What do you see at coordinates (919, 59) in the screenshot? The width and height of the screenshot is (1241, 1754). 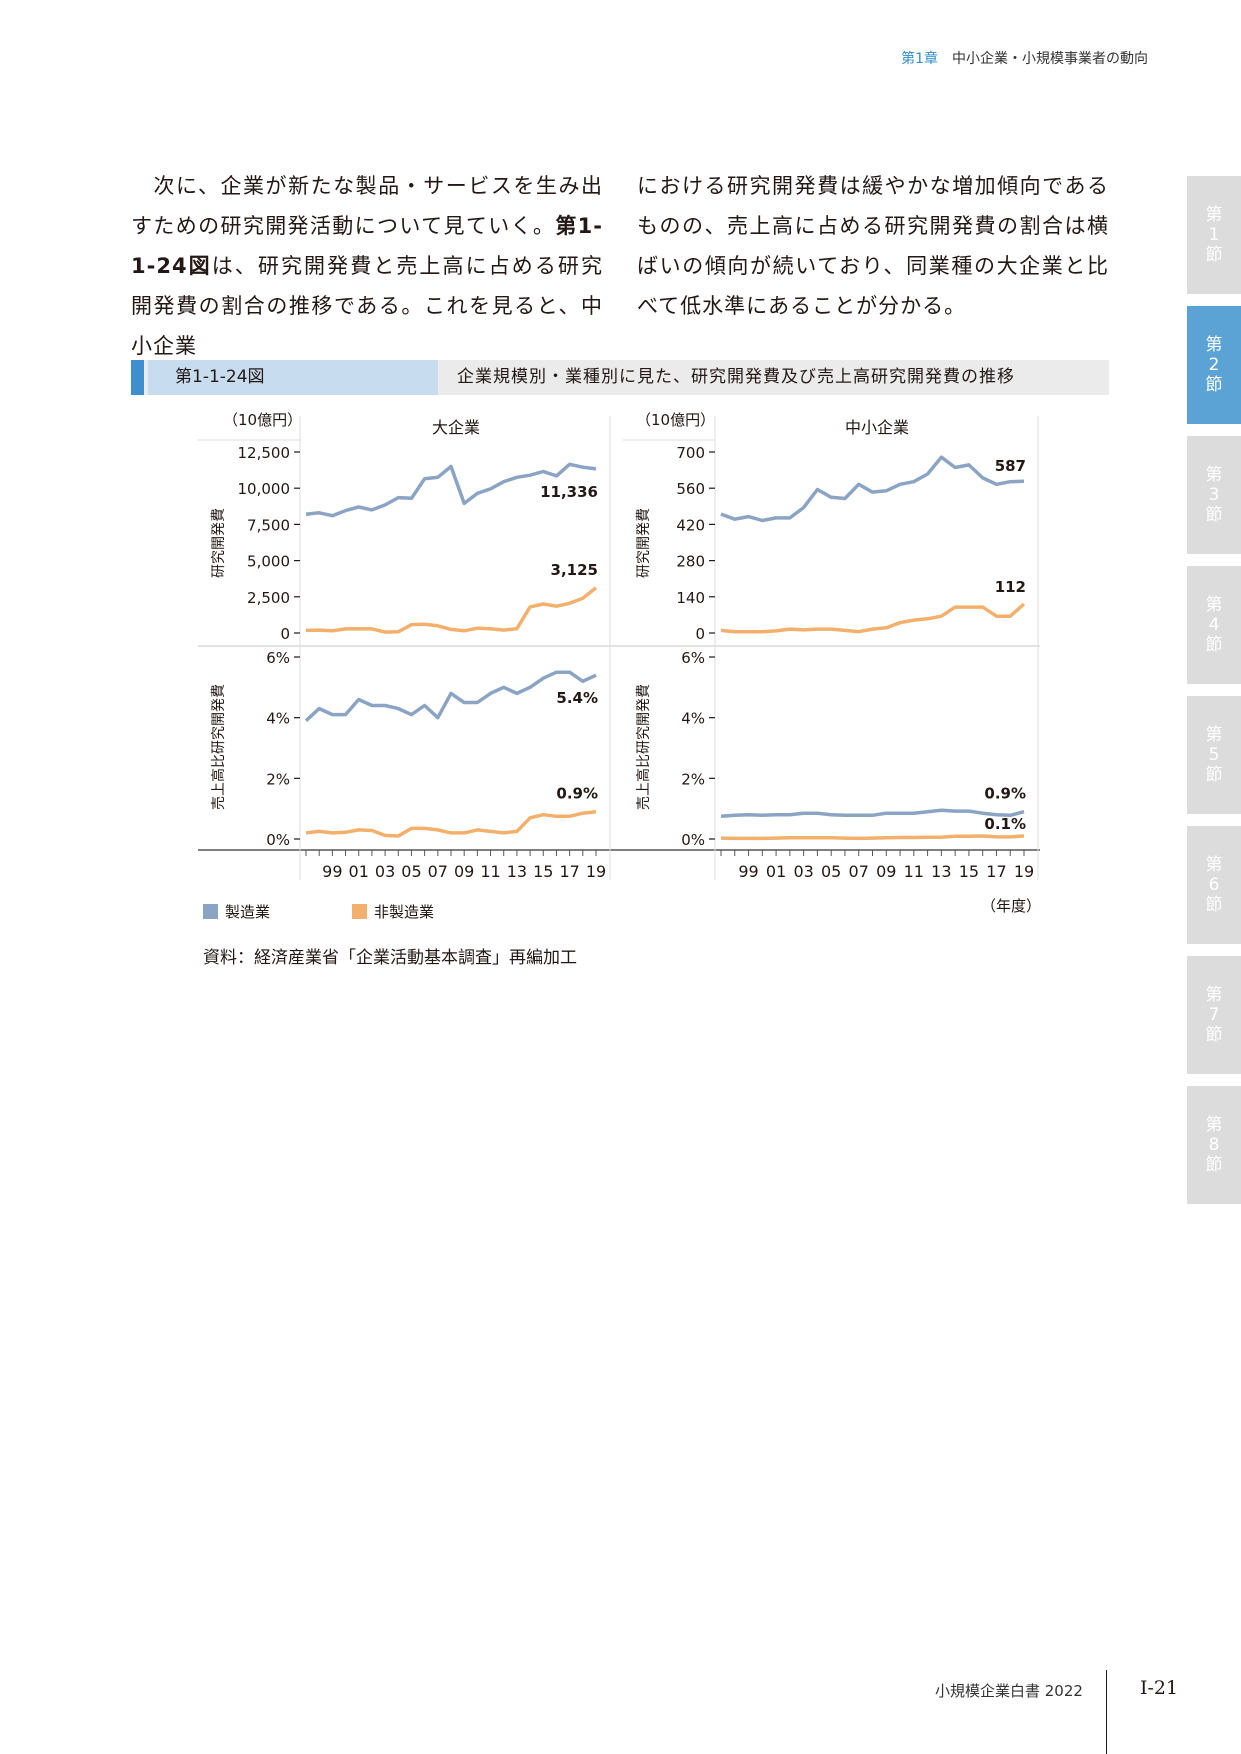 I see `chapter-label: 第1章` at bounding box center [919, 59].